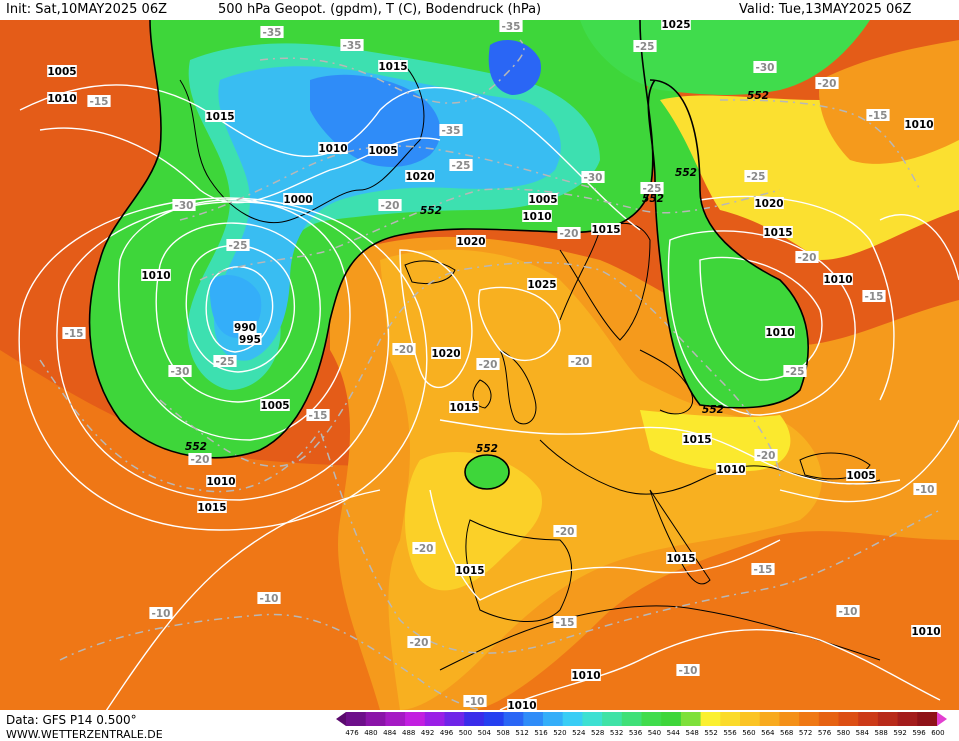  Describe the element at coordinates (843, 733) in the screenshot. I see `scale-tick-label: 580` at that location.